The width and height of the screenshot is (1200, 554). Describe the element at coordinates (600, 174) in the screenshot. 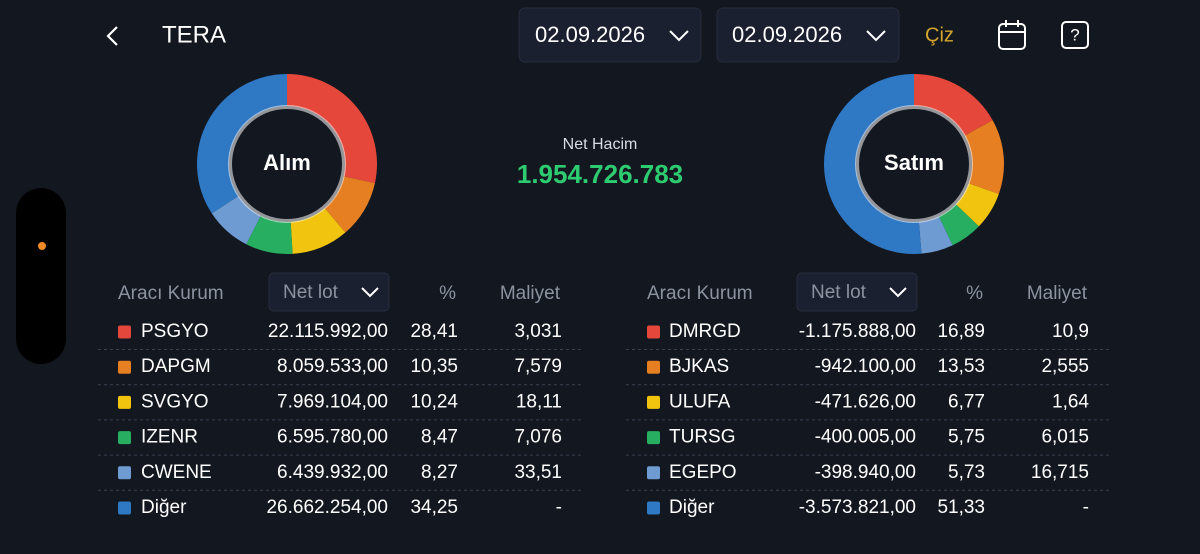

I see `net-volume-value: 1.954.726.783` at that location.